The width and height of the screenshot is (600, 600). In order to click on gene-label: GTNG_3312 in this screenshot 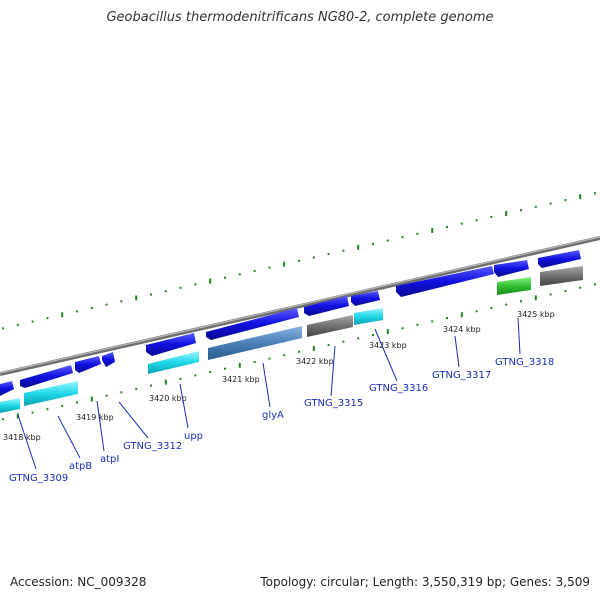, I will do `click(152, 446)`.